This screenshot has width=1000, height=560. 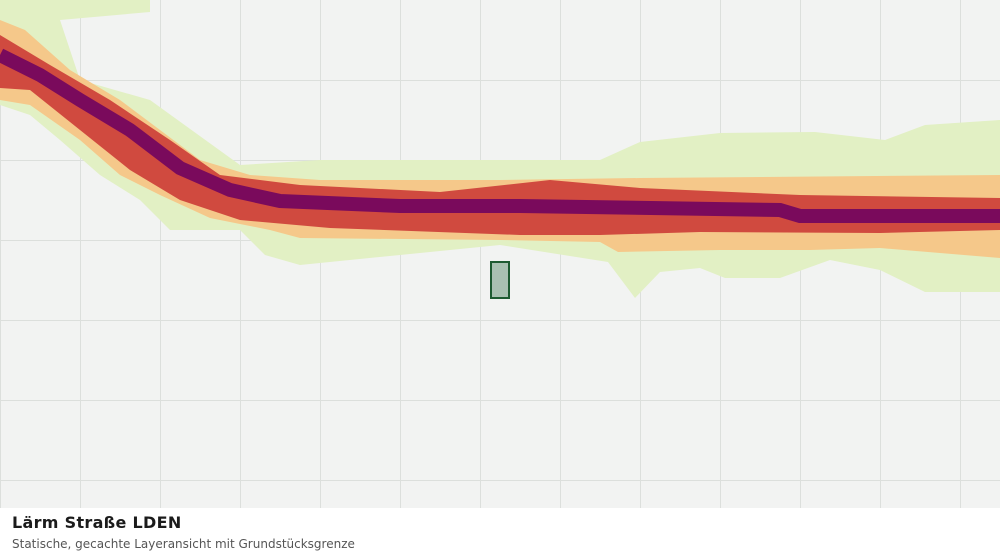 What do you see at coordinates (500, 280) in the screenshot?
I see `parcel-boundary` at bounding box center [500, 280].